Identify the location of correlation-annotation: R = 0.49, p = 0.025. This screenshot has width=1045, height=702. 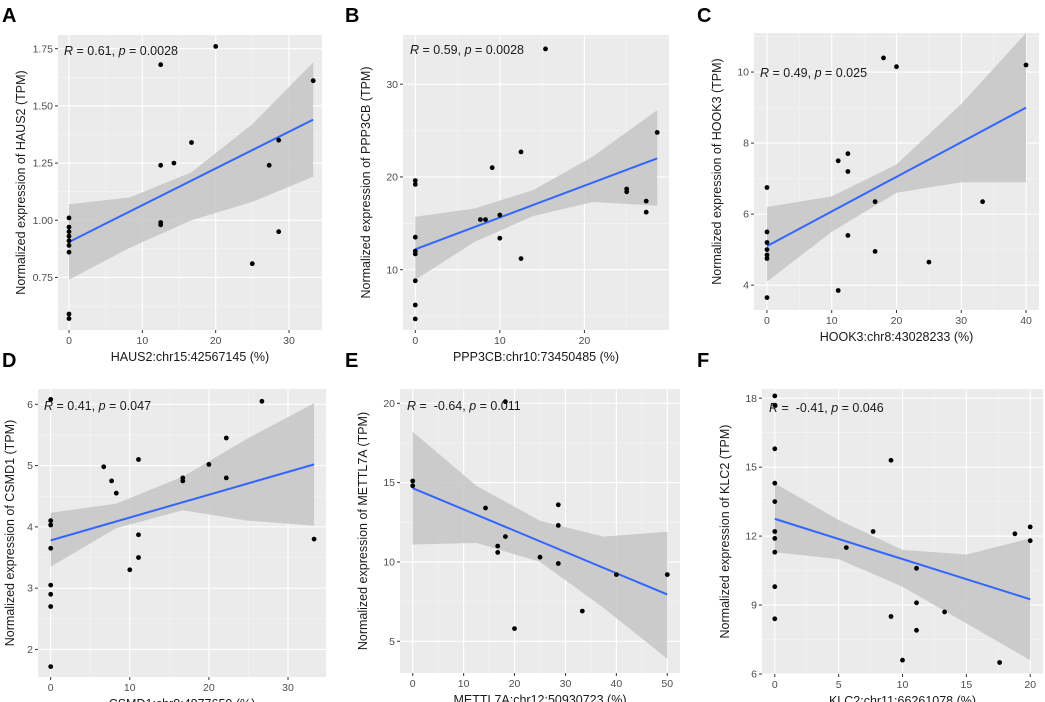
(813, 73).